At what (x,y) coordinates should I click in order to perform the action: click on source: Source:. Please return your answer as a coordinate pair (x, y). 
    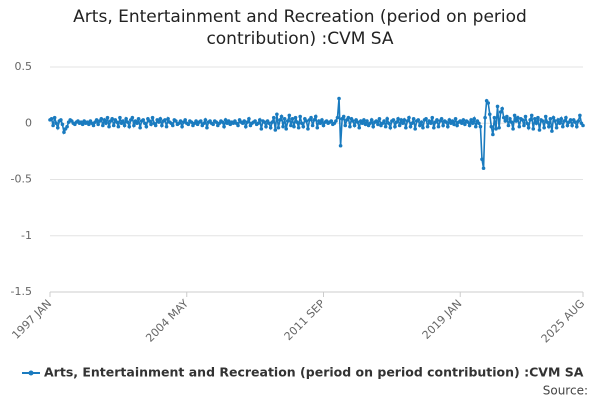
    Looking at the image, I should click on (565, 391).